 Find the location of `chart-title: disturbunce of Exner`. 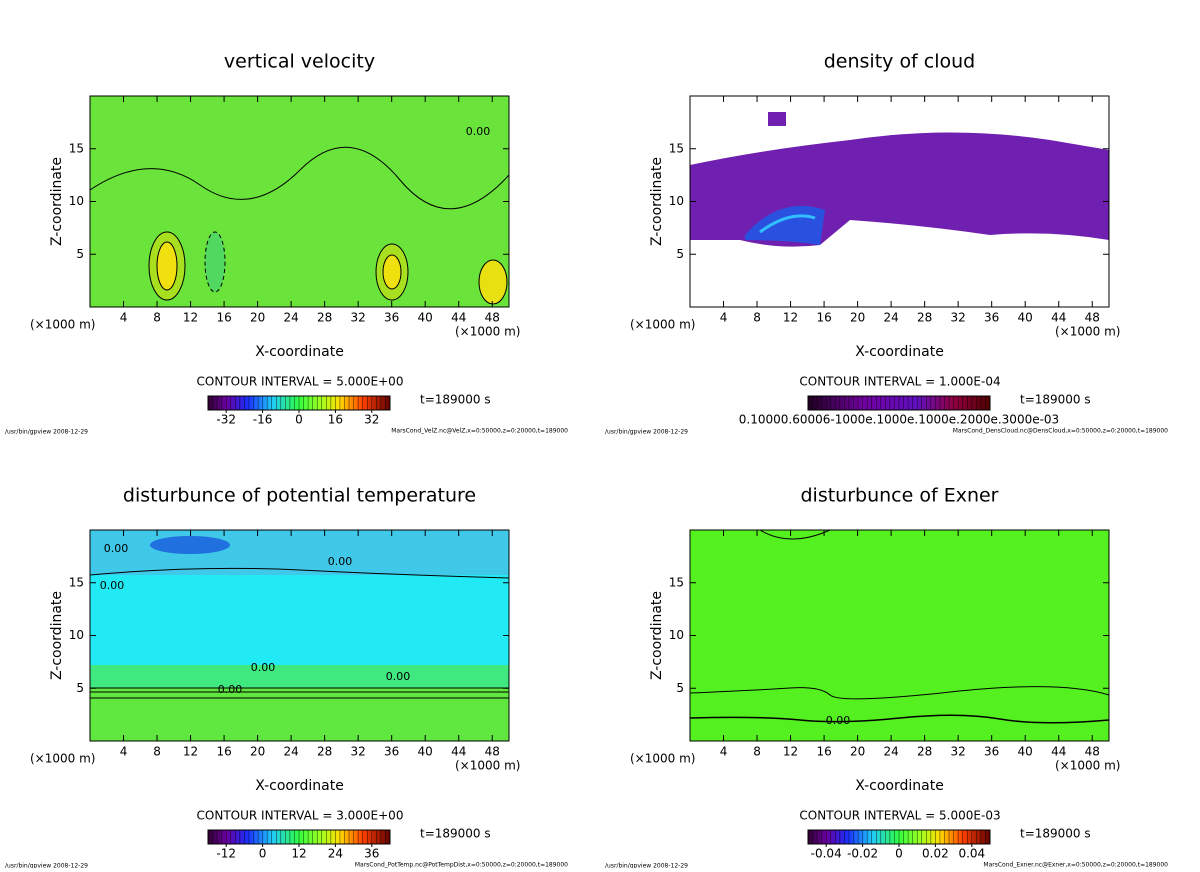

chart-title: disturbunce of Exner is located at coordinates (899, 496).